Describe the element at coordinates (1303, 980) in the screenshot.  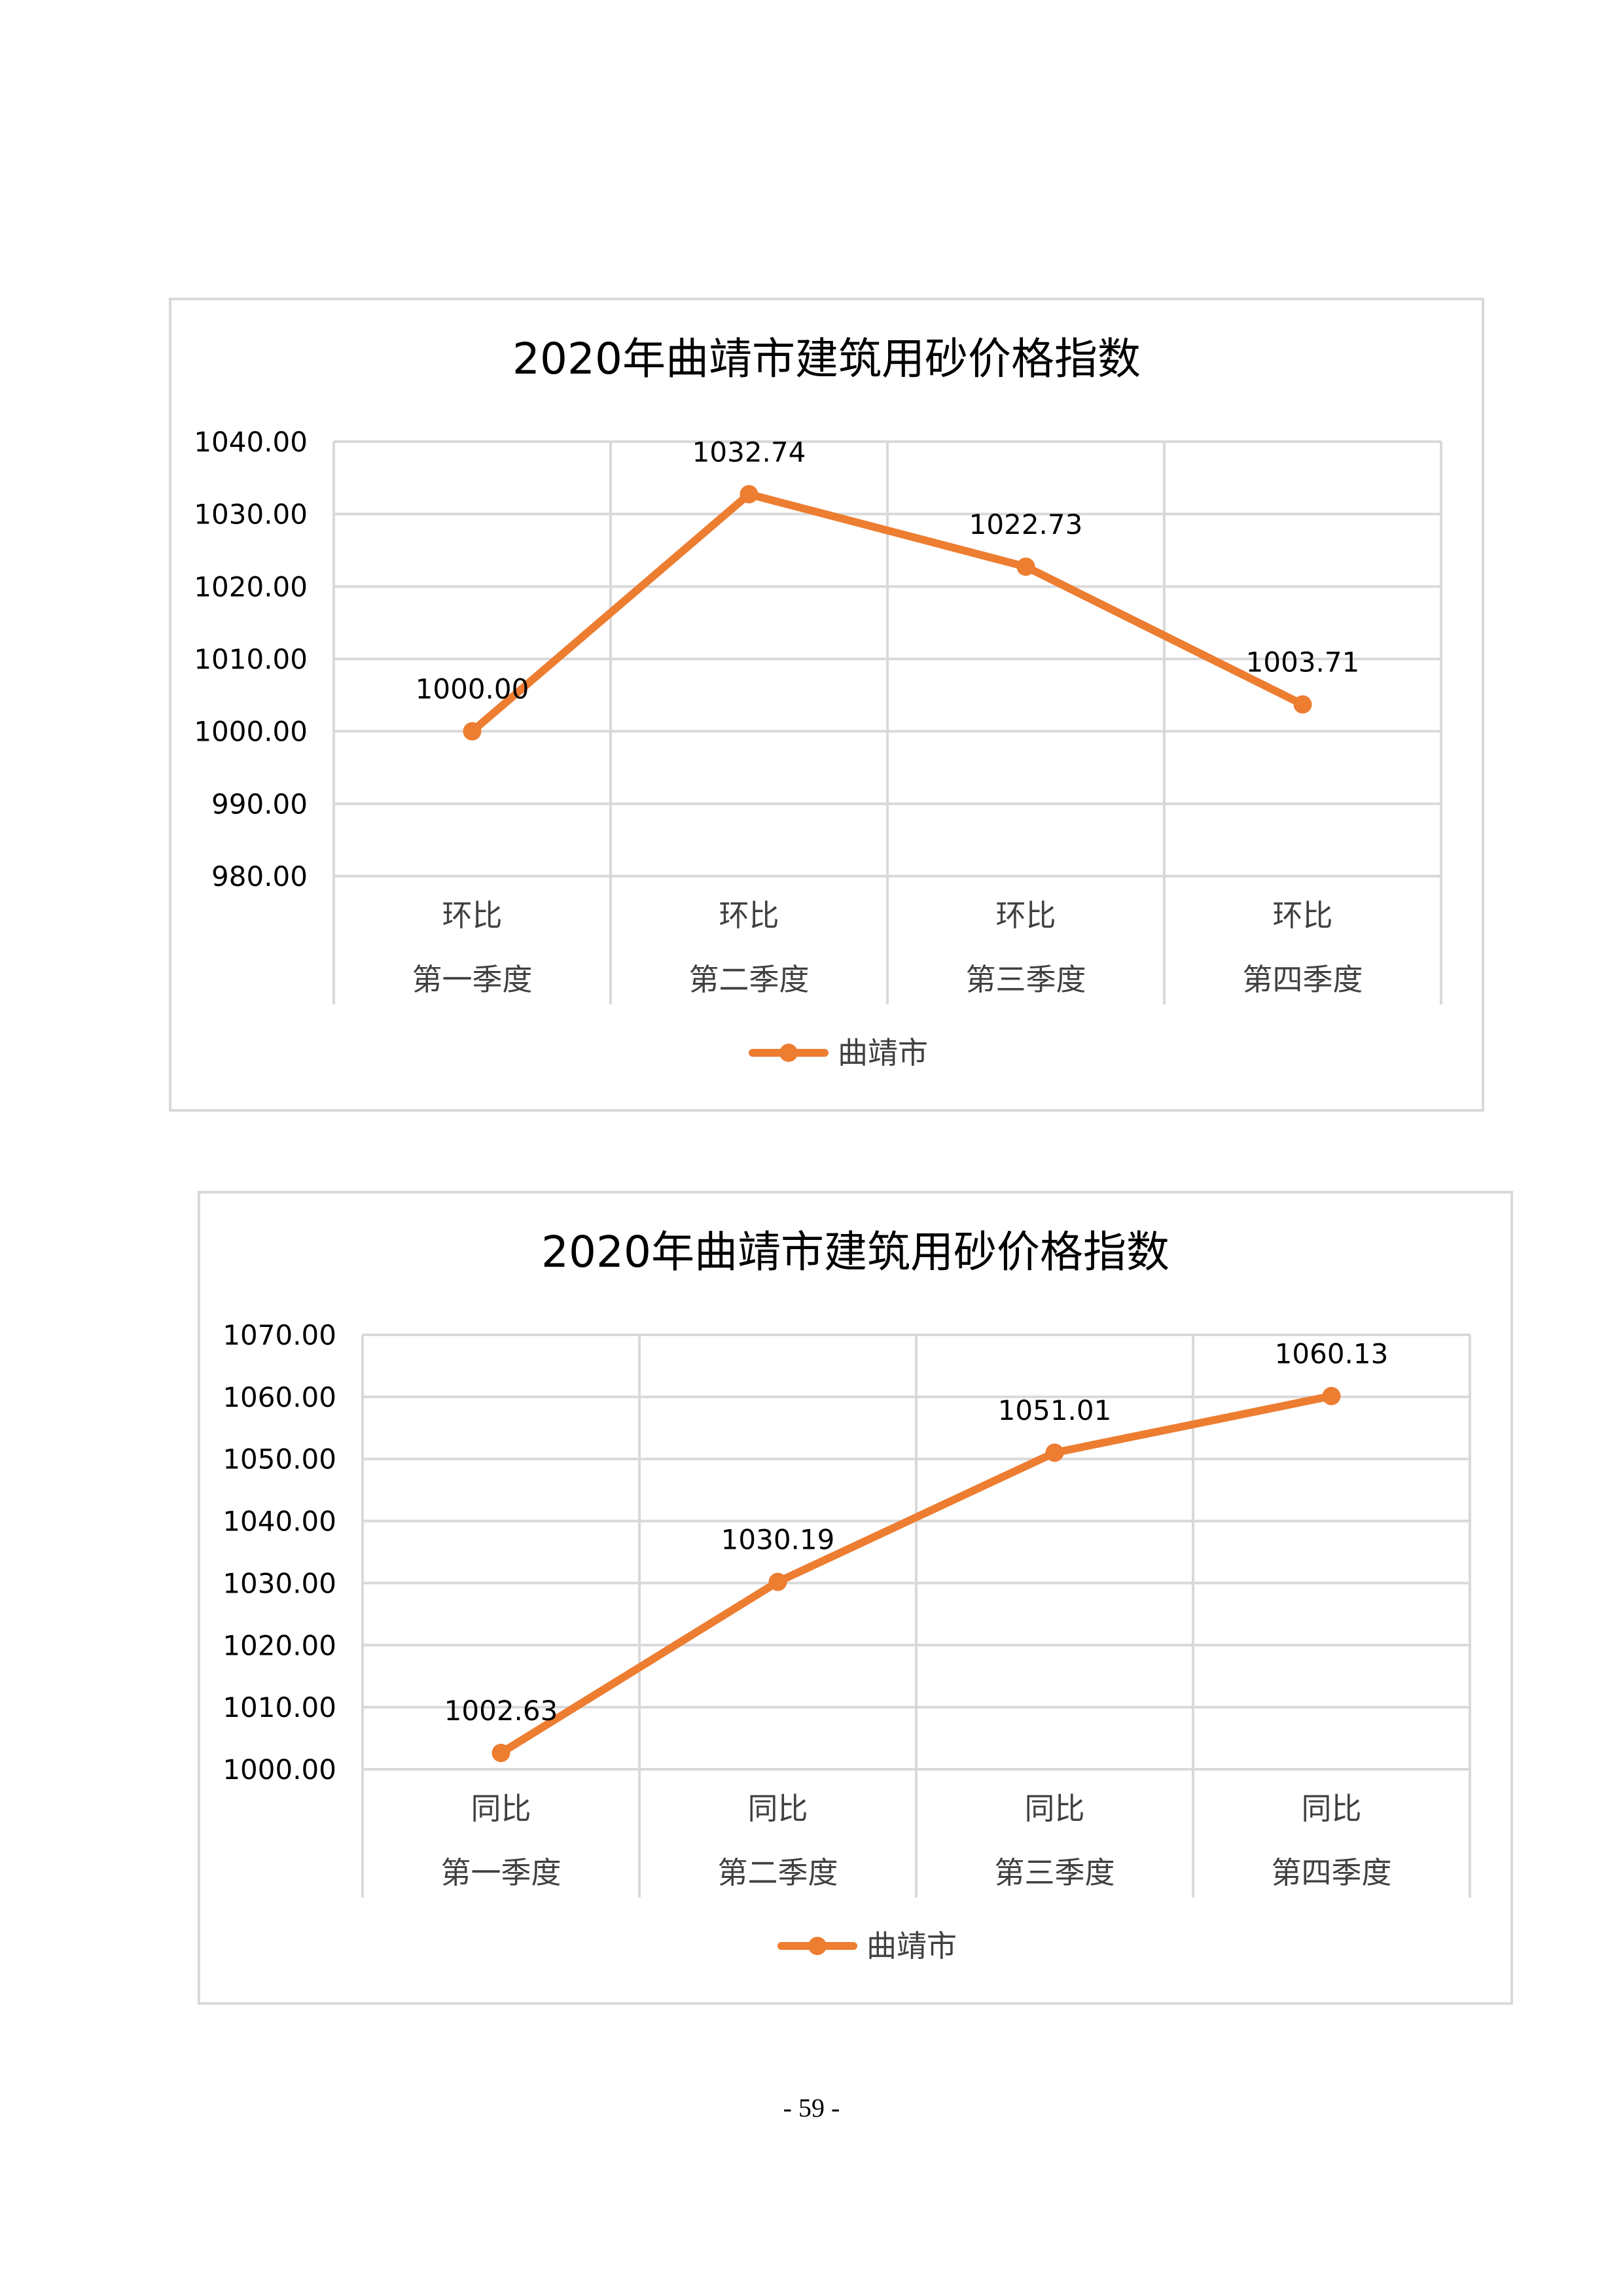
I see `chart-huanbi-xtick-label: 第四季度` at that location.